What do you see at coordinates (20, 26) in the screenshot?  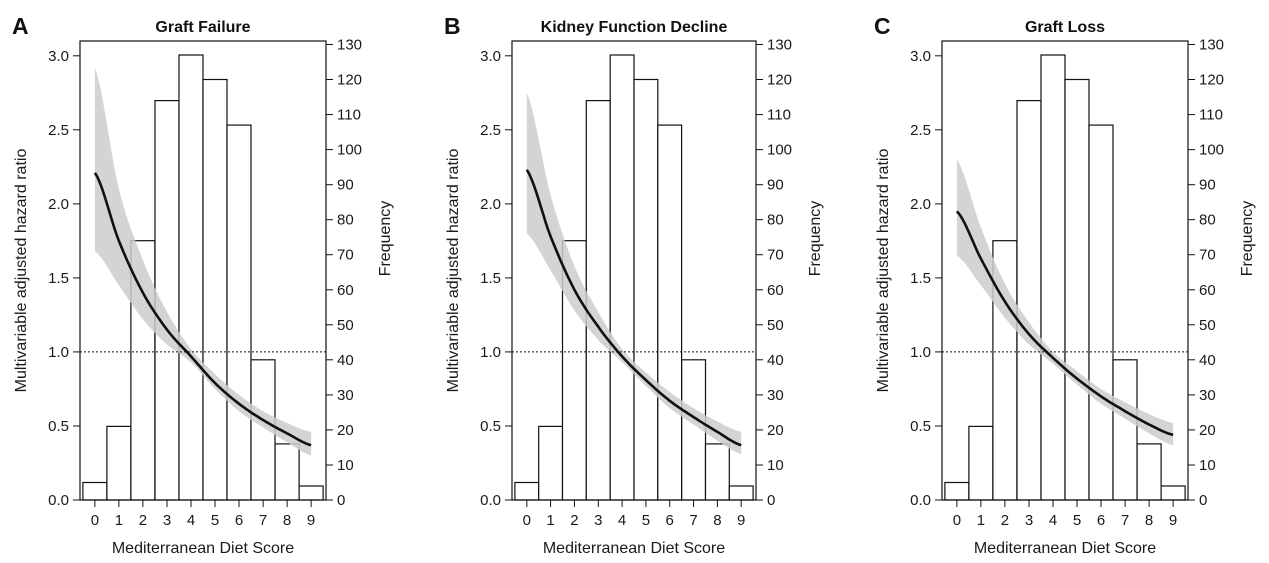 I see `panel-letter: A` at bounding box center [20, 26].